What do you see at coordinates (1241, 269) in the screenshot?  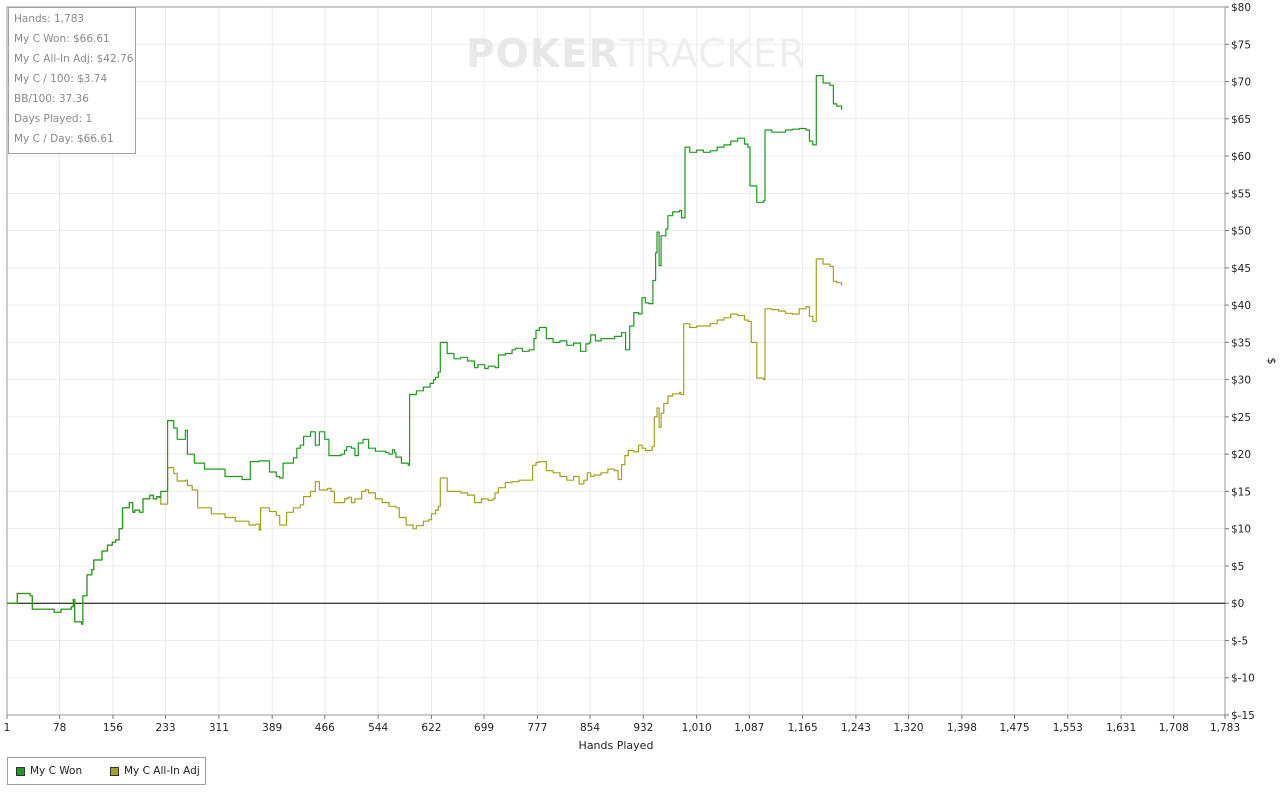 I see `y-tick-label: $45` at bounding box center [1241, 269].